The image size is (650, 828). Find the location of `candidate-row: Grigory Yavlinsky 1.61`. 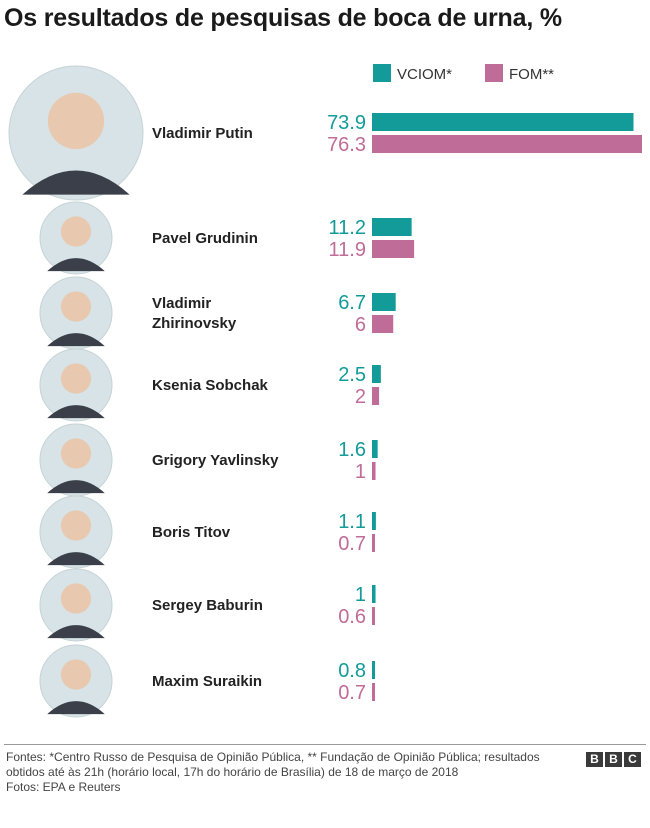

candidate-row: Grigory Yavlinsky 1.61 is located at coordinates (208, 460).